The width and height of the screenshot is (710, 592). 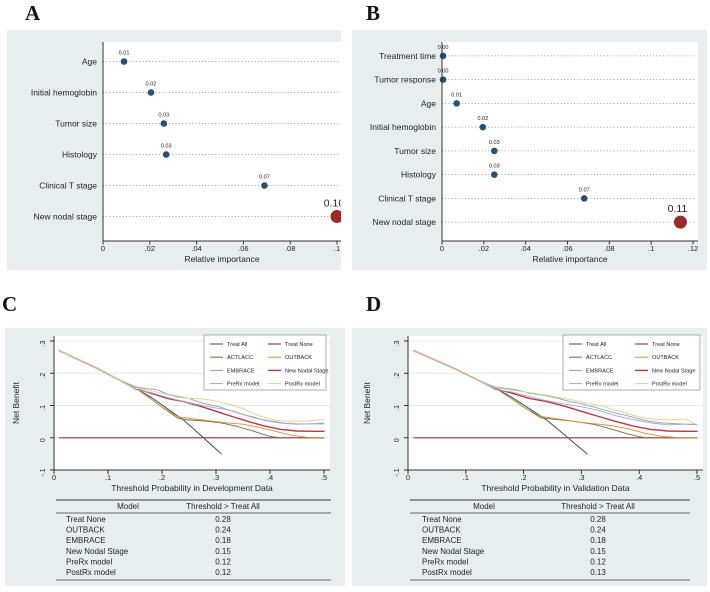 What do you see at coordinates (598, 530) in the screenshot?
I see `svg-text: 0.24` at bounding box center [598, 530].